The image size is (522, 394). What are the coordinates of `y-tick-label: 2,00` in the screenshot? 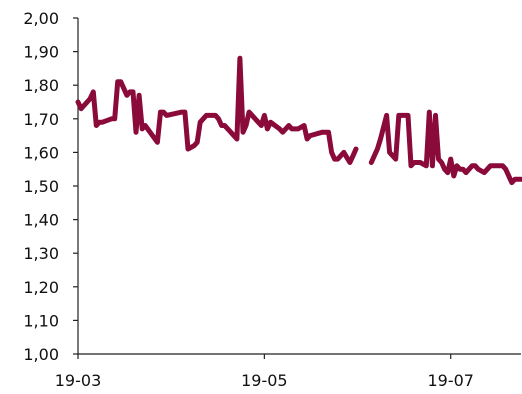 It's located at (41, 18).